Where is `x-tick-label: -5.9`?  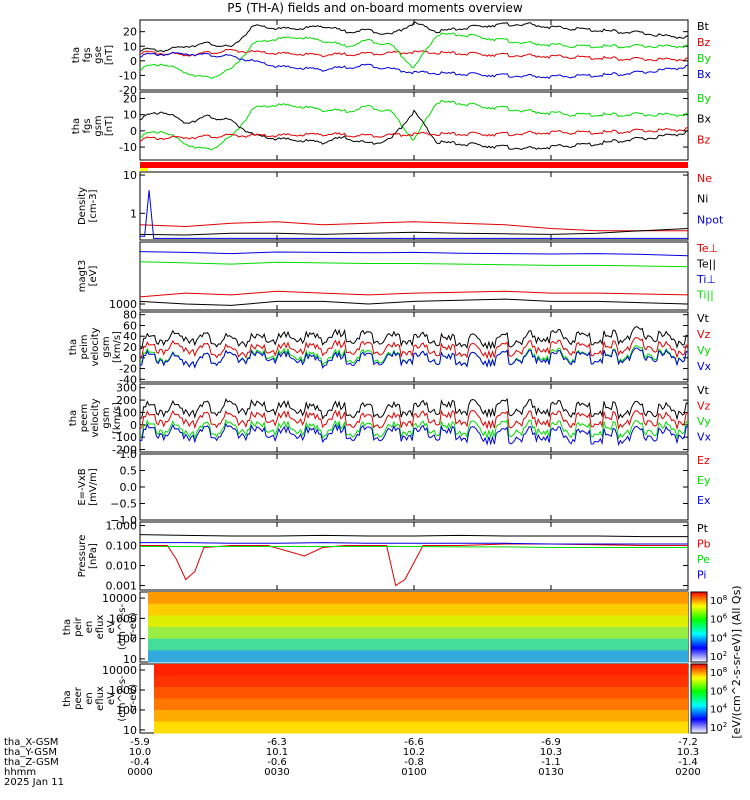
x-tick-label: -5.9 is located at coordinates (140, 742).